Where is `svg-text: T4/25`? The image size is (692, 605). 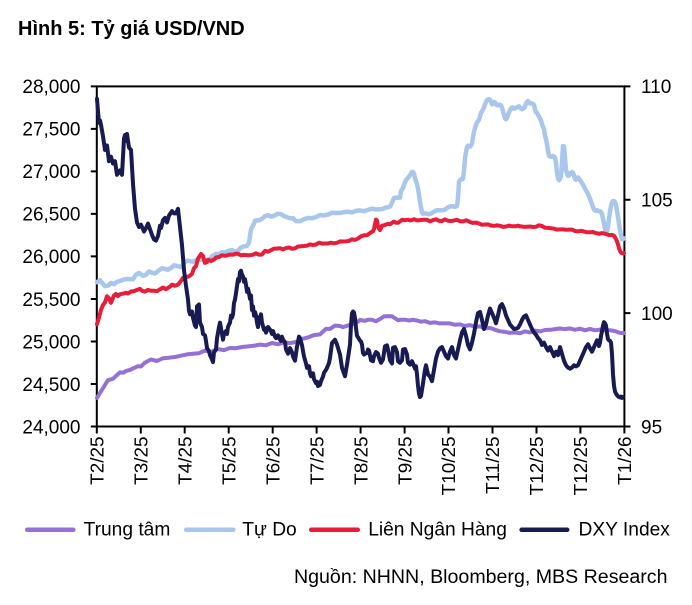
svg-text: T4/25 is located at coordinates (185, 461).